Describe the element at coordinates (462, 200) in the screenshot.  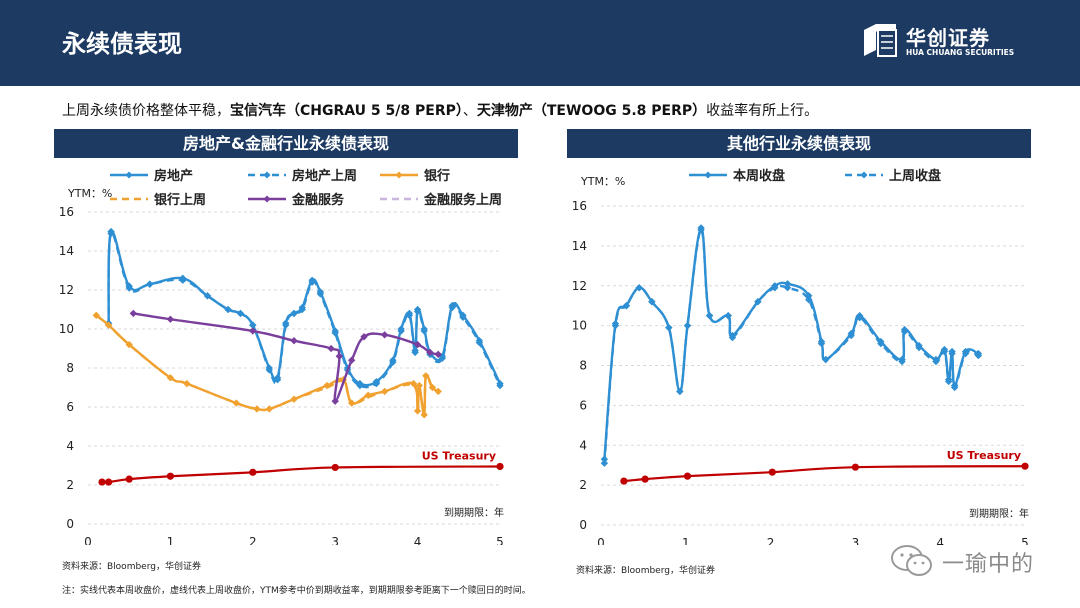
I see `legend-label: 金融服务上周` at that location.